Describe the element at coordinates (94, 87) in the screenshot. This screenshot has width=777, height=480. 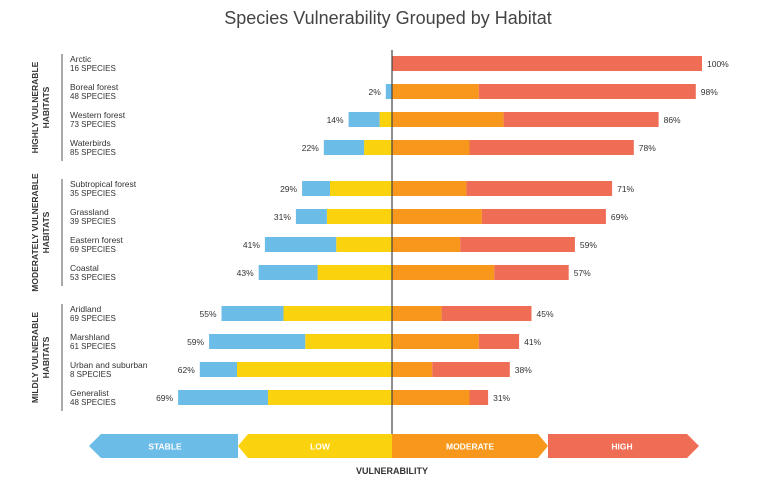
I see `habitat-name: Boreal forest` at that location.